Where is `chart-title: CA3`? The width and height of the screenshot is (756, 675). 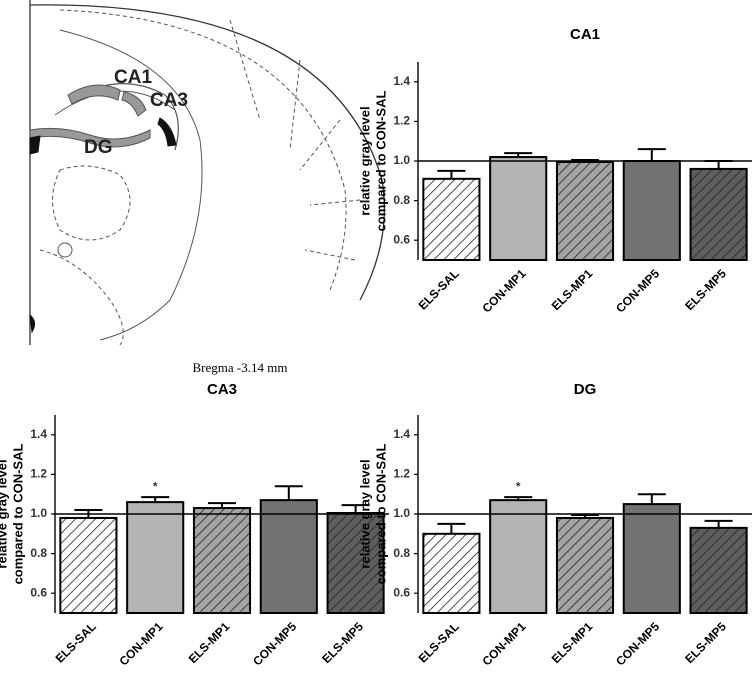
chart-title: CA3 is located at coordinates (222, 389).